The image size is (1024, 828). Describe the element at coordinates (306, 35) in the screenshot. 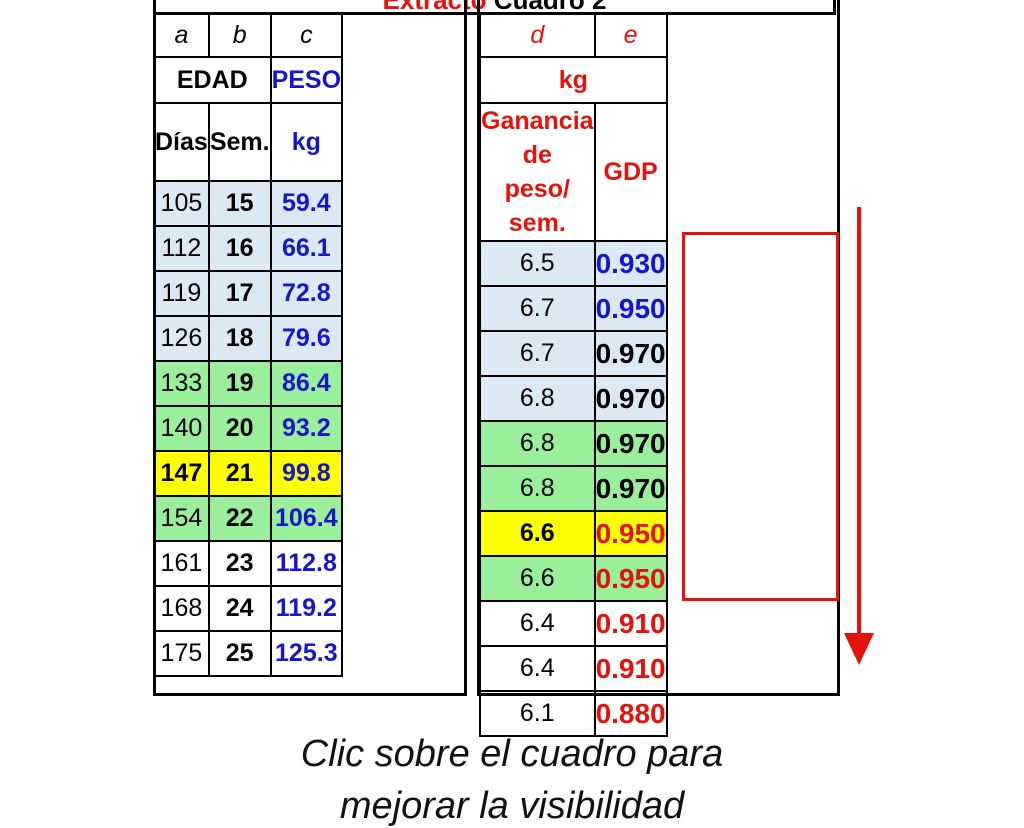

I see `label-c: c` at that location.